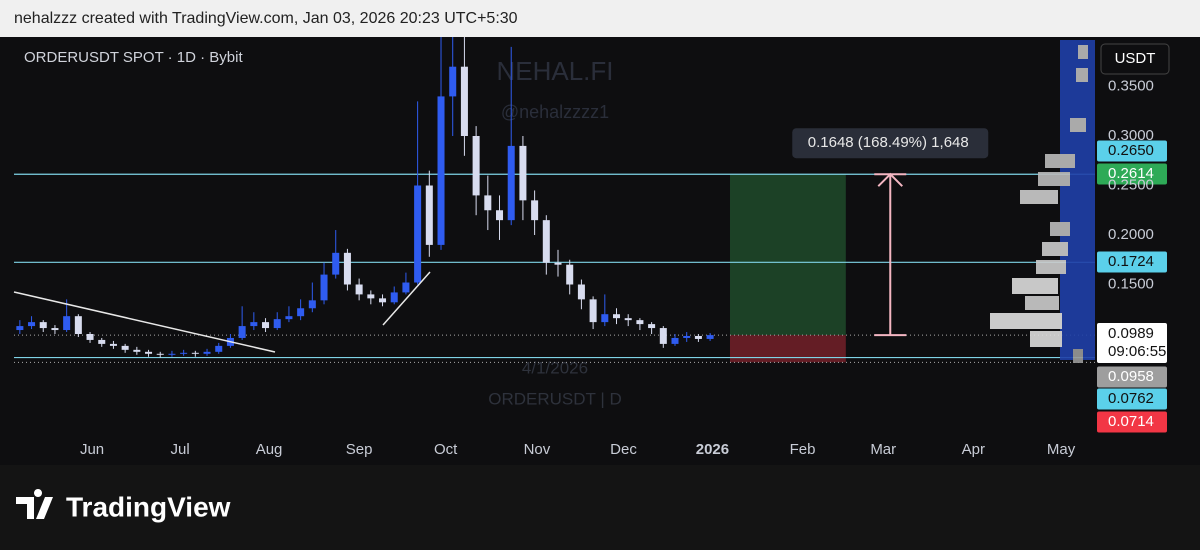 Image resolution: width=1200 pixels, height=550 pixels. What do you see at coordinates (1131, 283) in the screenshot?
I see `y-tick-label: 0.1500` at bounding box center [1131, 283].